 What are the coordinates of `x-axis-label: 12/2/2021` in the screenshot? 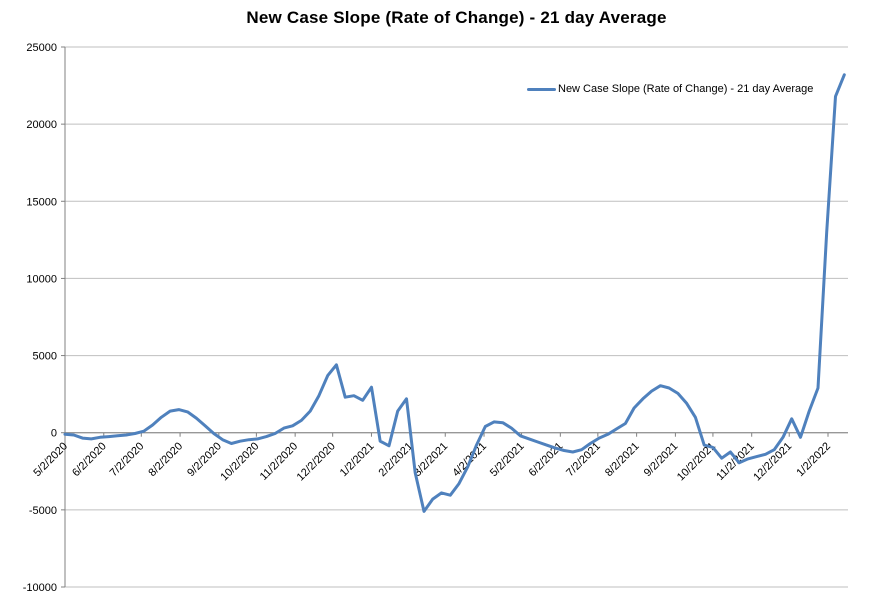 It's located at (772, 461).